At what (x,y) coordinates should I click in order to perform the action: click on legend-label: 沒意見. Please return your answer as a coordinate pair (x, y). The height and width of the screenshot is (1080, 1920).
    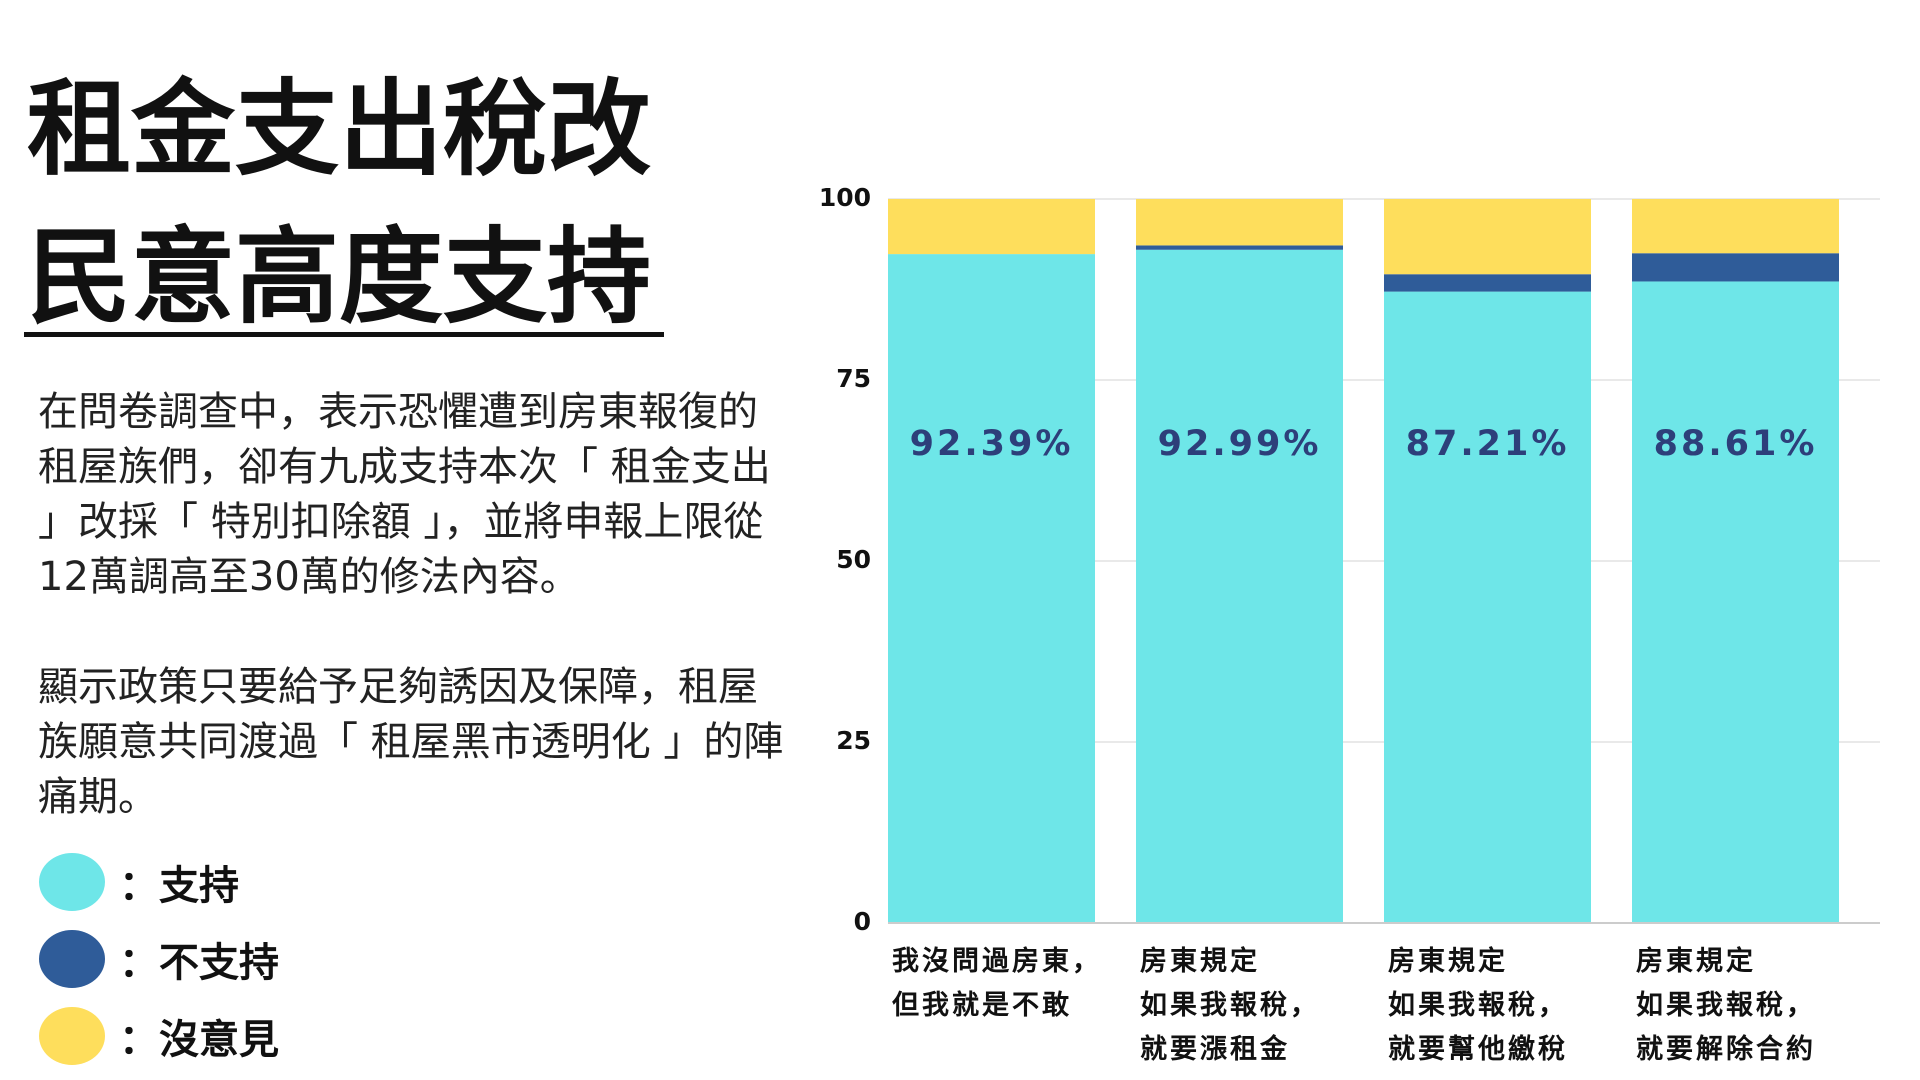
    Looking at the image, I should click on (199, 1036).